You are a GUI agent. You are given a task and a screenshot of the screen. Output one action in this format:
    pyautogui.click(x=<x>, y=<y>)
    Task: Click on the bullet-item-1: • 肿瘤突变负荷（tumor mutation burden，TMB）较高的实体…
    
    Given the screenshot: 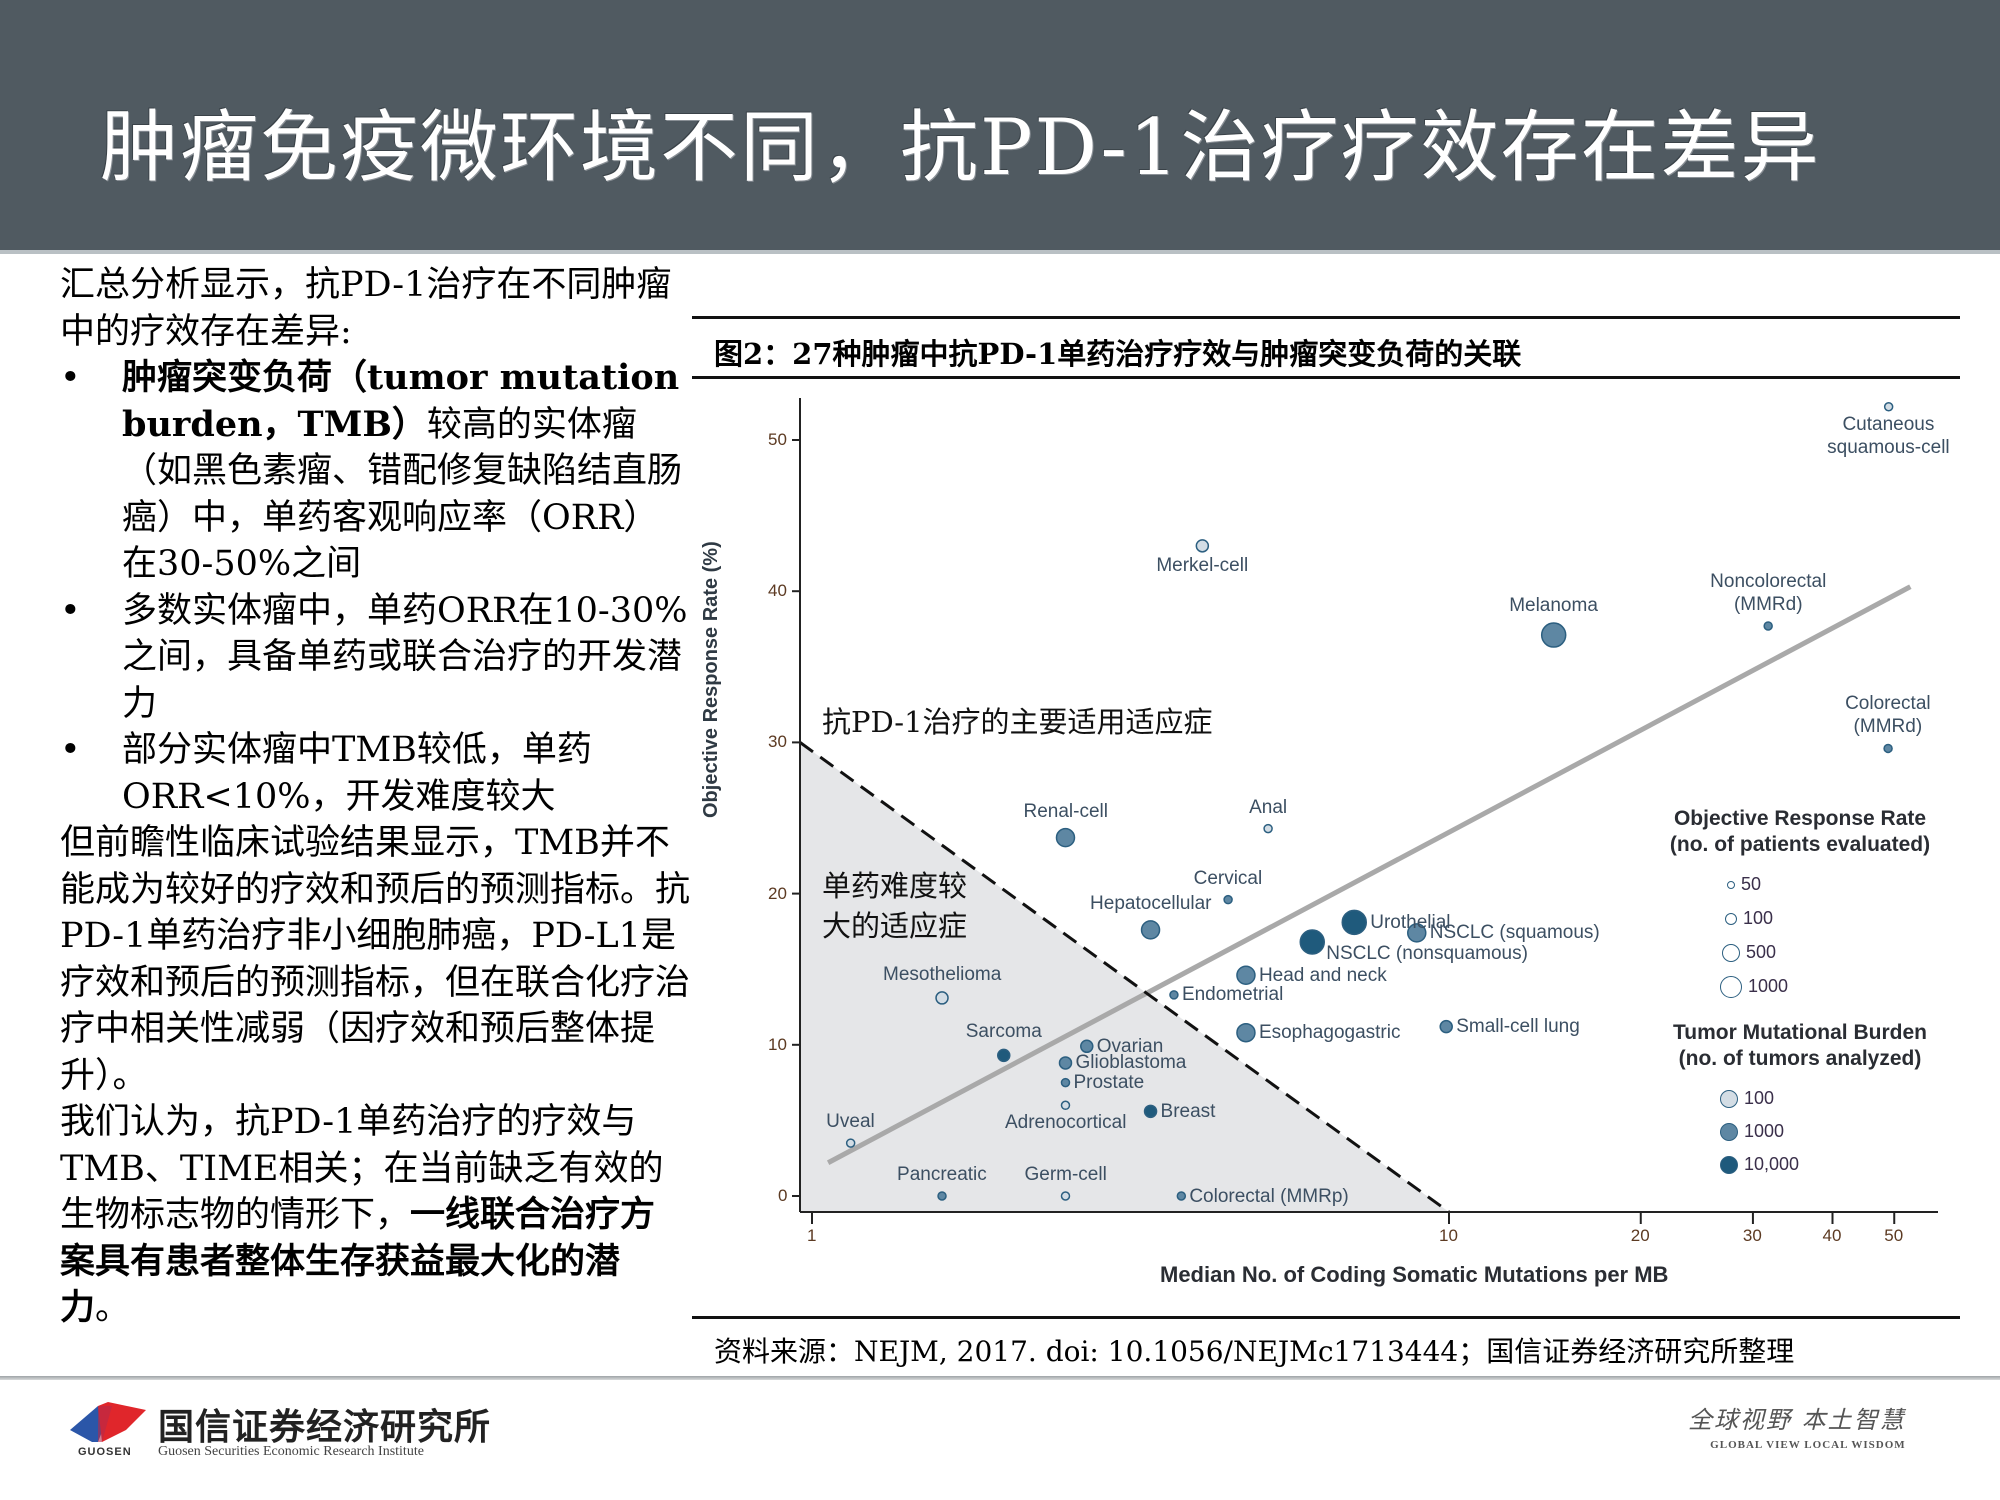 What is the action you would take?
    pyautogui.click(x=375, y=471)
    